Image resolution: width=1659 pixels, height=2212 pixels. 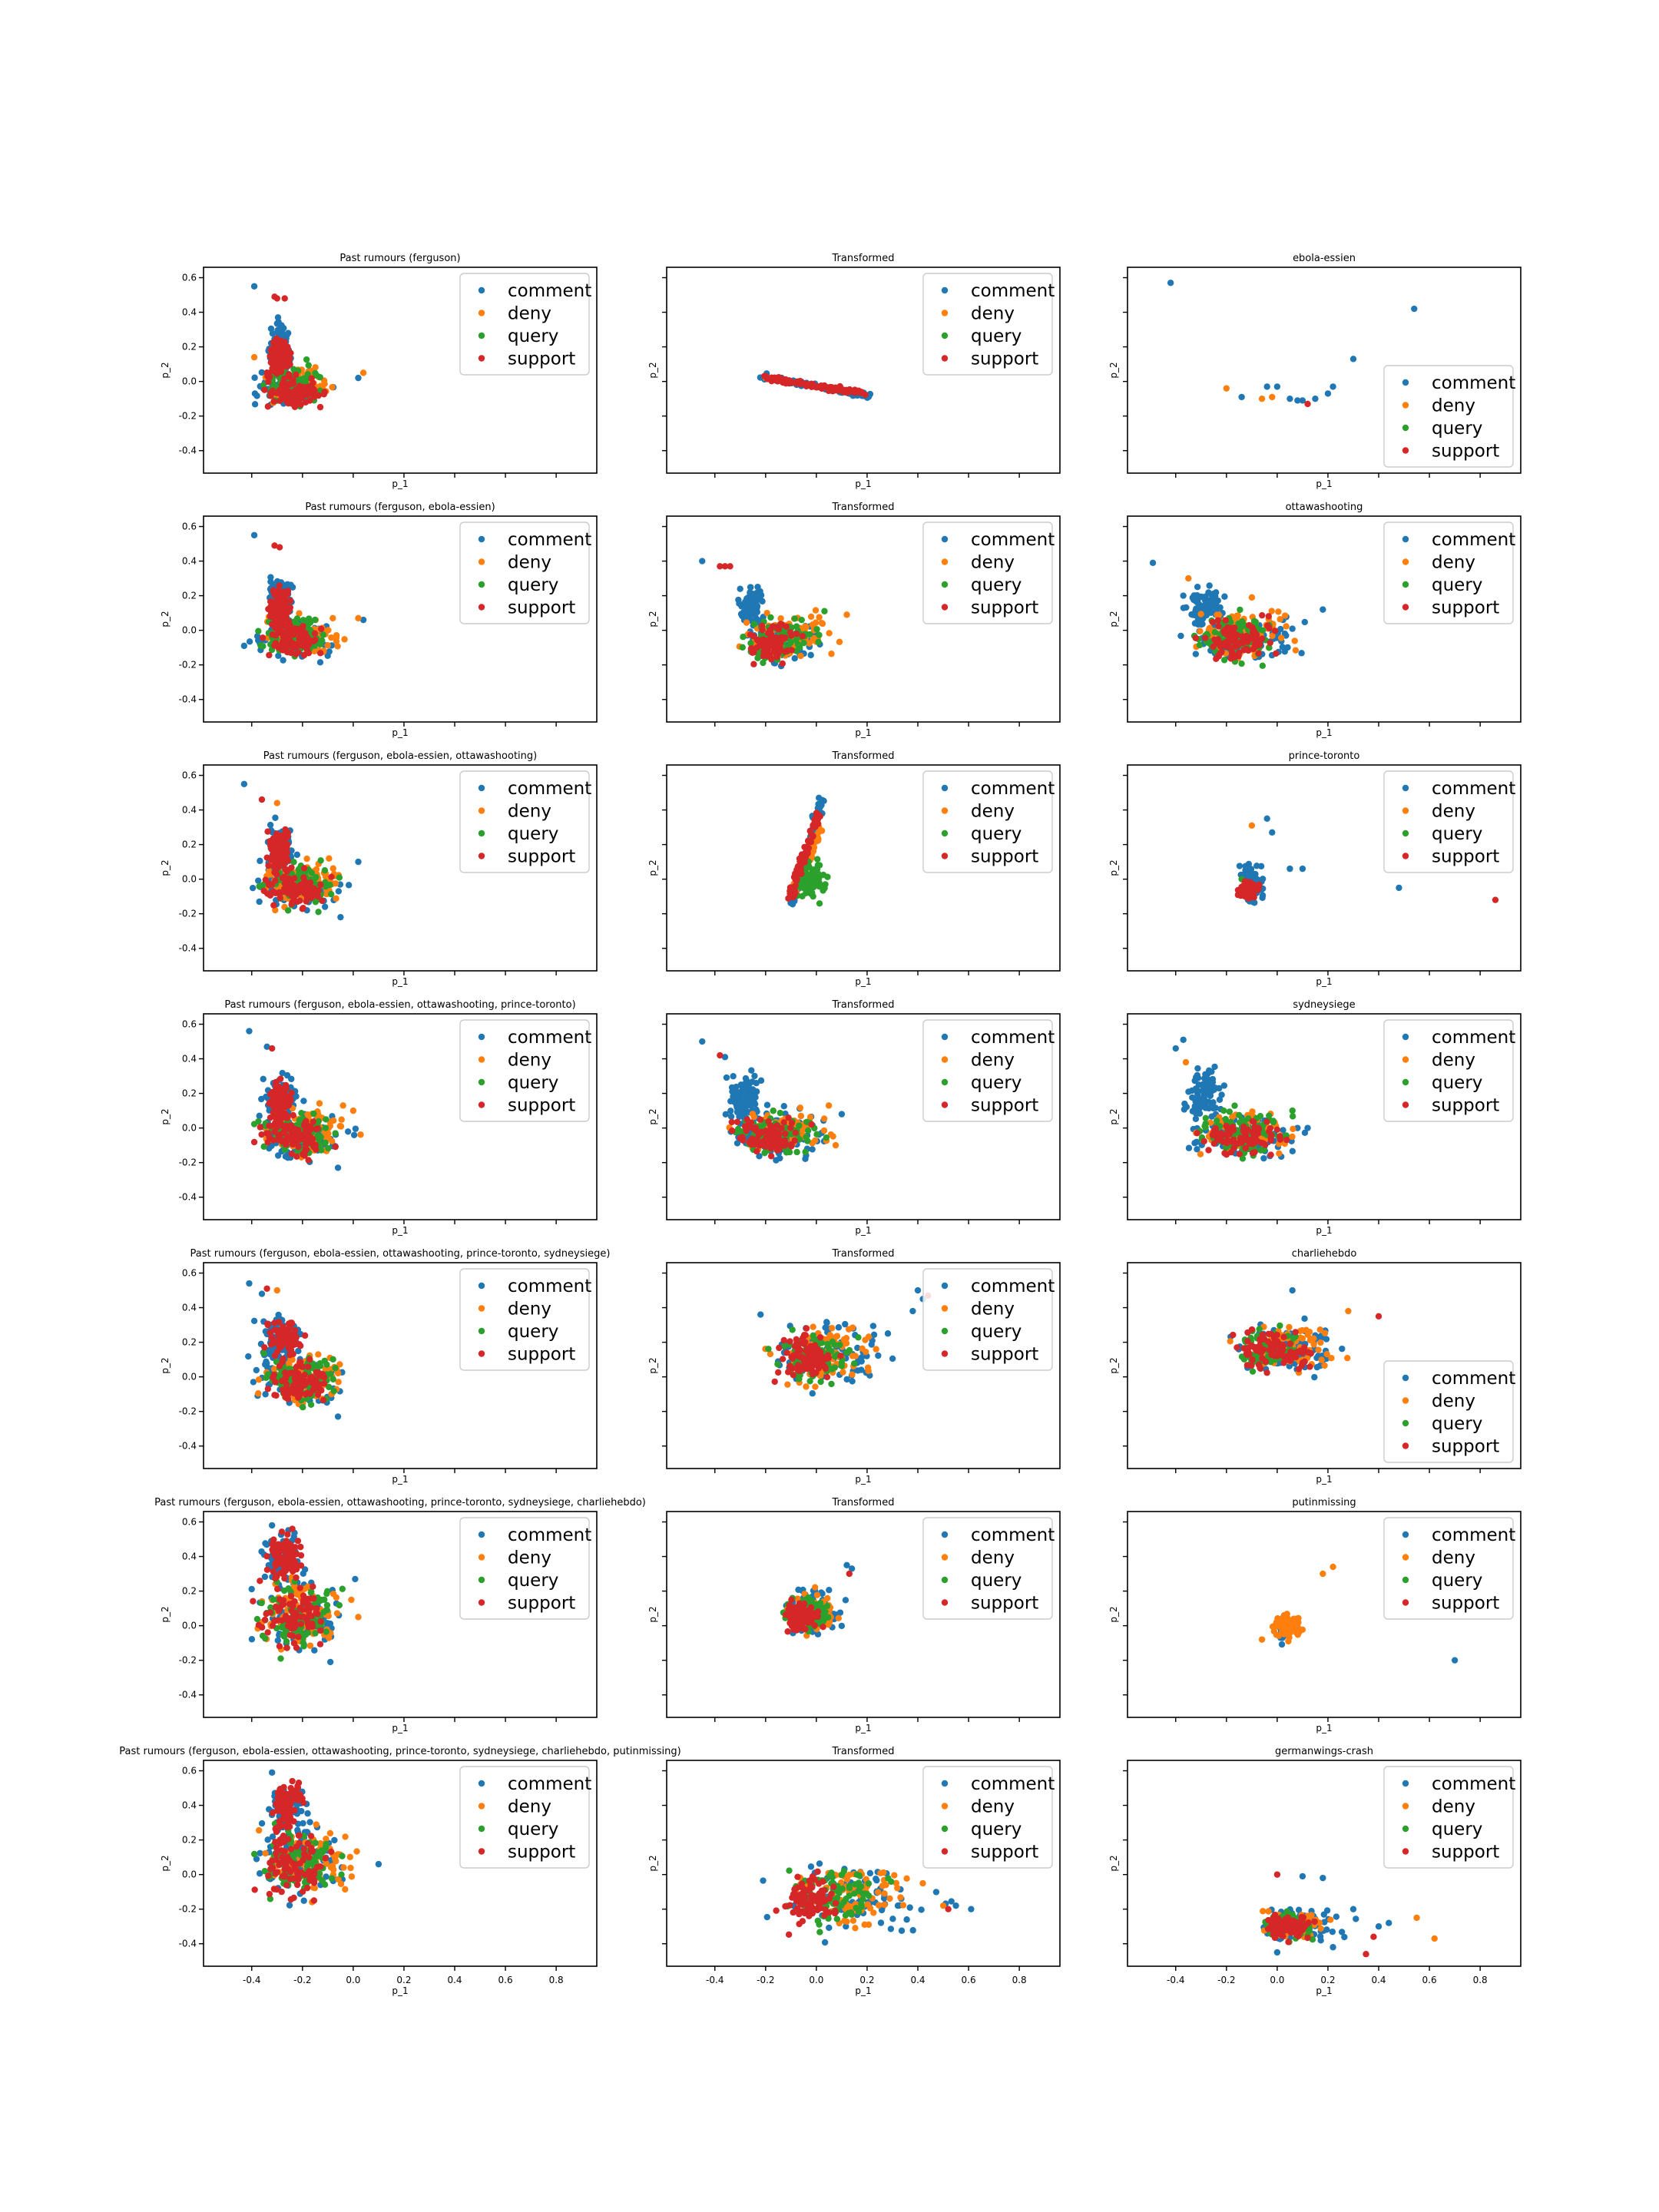 What do you see at coordinates (863, 1005) in the screenshot?
I see `subplot-title: Transformed` at bounding box center [863, 1005].